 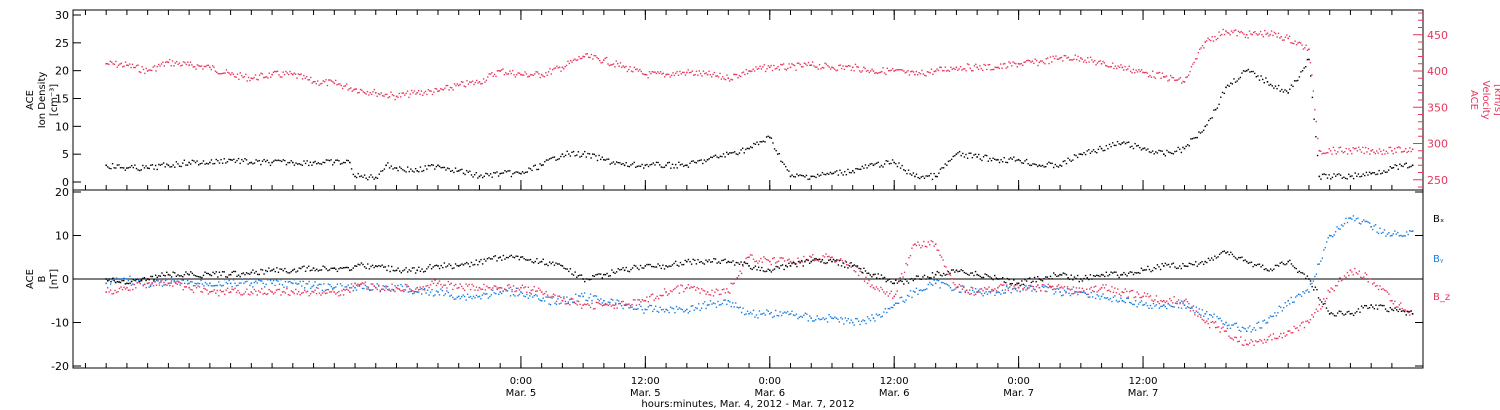 I want to click on bx-point, so click(x=1267, y=270).